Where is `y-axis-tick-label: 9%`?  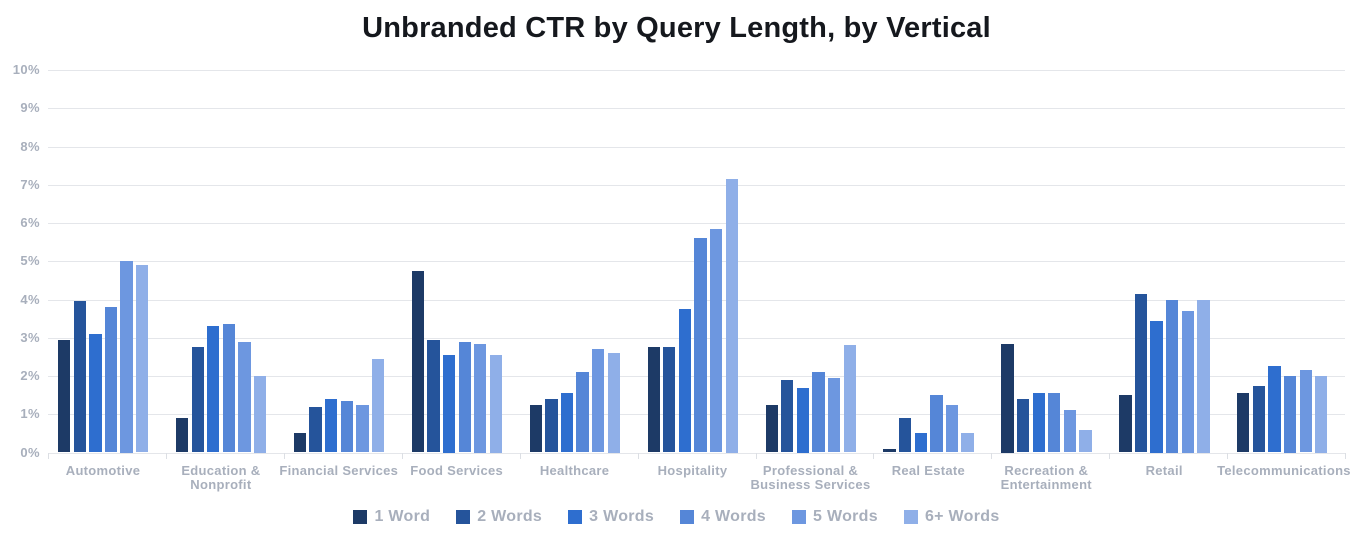 y-axis-tick-label: 9% is located at coordinates (30, 108).